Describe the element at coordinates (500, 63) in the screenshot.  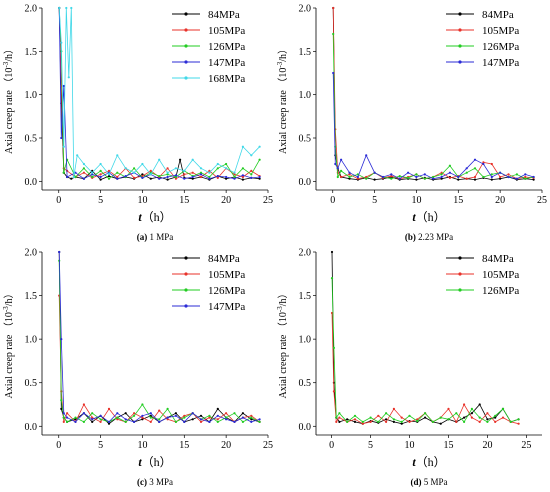
I see `legend-label: 147MPa` at that location.